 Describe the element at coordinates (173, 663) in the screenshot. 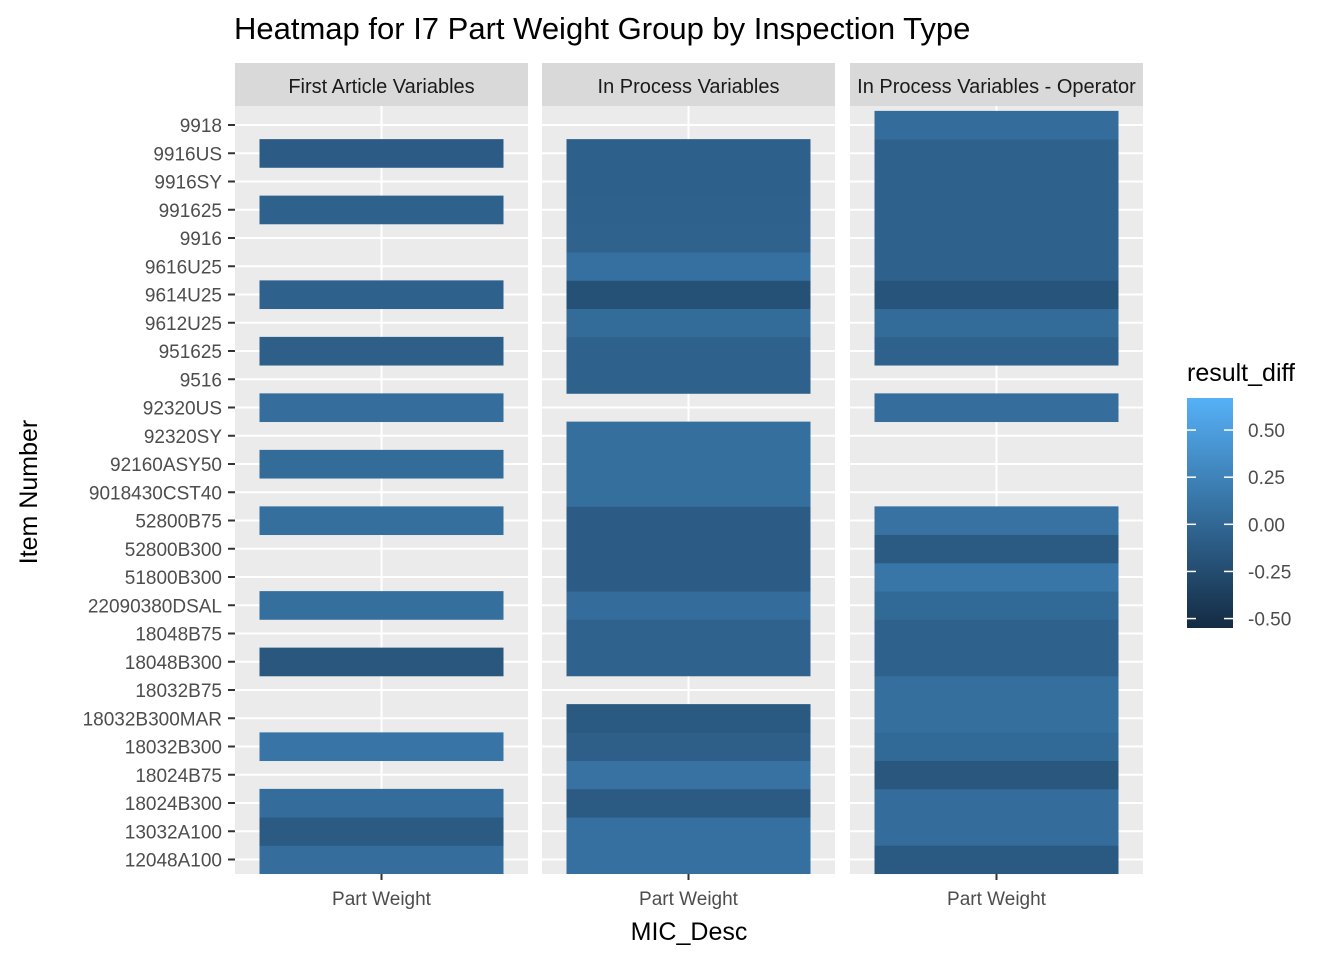

I see `y-tick-label: 18048B300` at that location.